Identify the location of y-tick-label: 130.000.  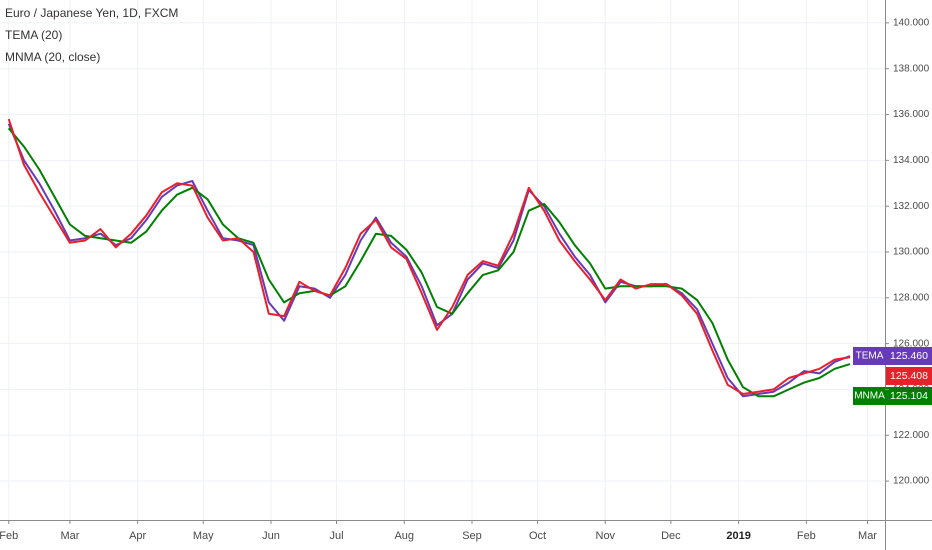
(911, 252).